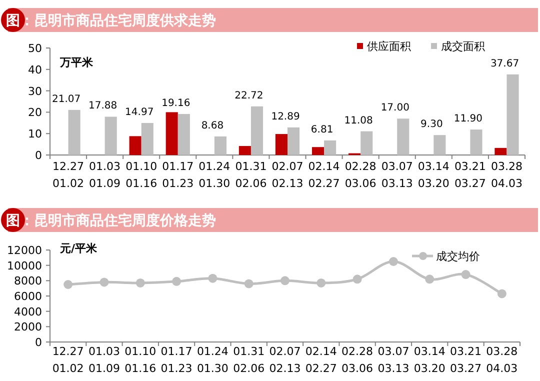 This screenshot has width=540, height=381. Describe the element at coordinates (24, 265) in the screenshot. I see `y-tick-label: 10000` at that location.